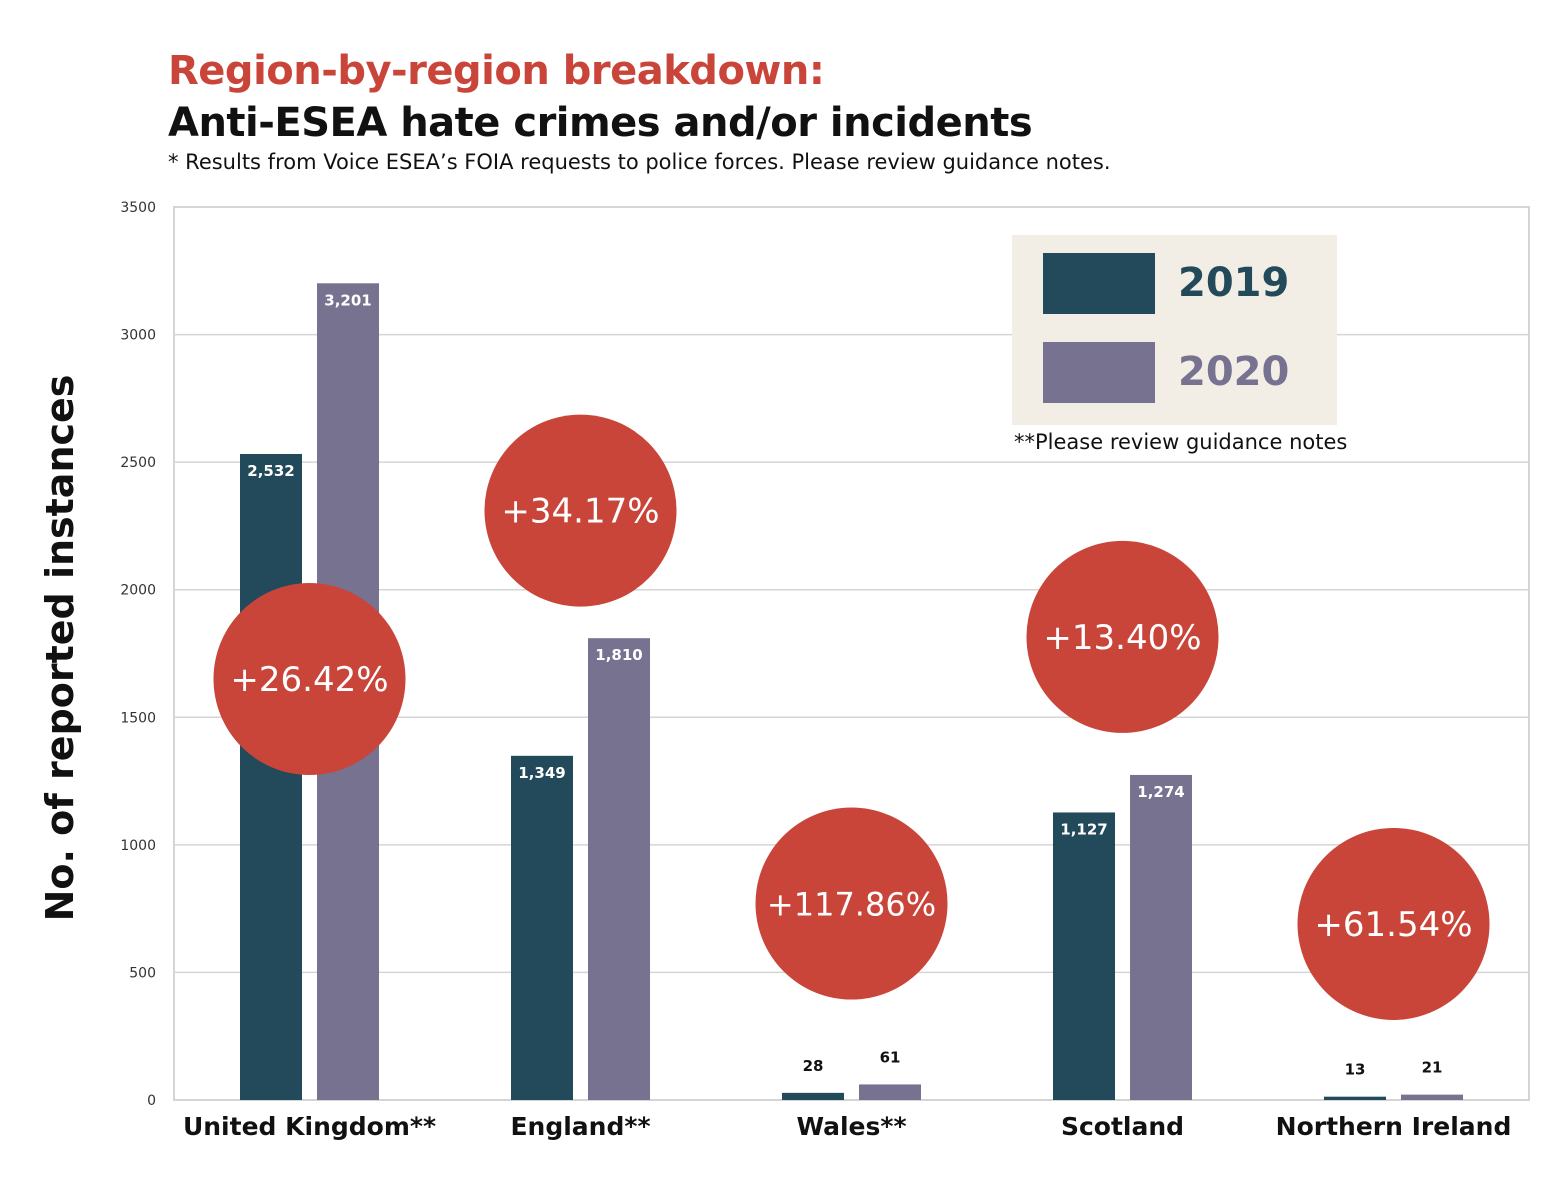 The image size is (1545, 1189). Describe the element at coordinates (1122, 1126) in the screenshot. I see `x-tick-label: Scotland` at that location.